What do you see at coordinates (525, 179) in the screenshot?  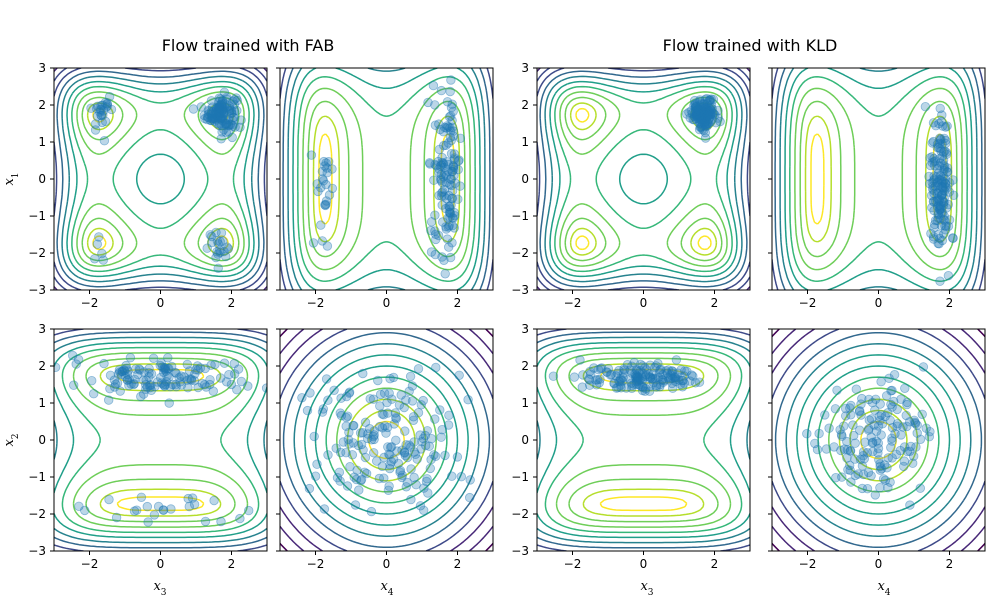 I see `y-tick-label: 0` at bounding box center [525, 179].